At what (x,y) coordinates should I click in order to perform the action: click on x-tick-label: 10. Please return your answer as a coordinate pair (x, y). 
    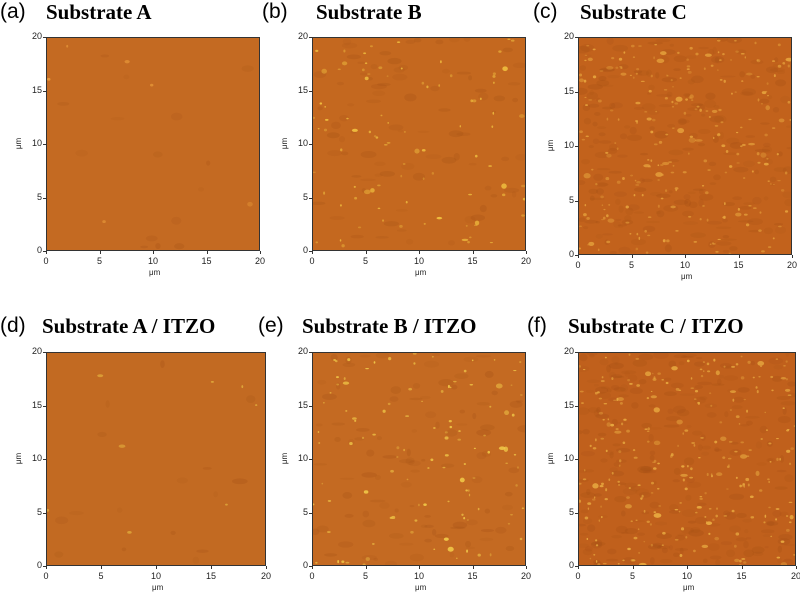
    Looking at the image, I should click on (684, 265).